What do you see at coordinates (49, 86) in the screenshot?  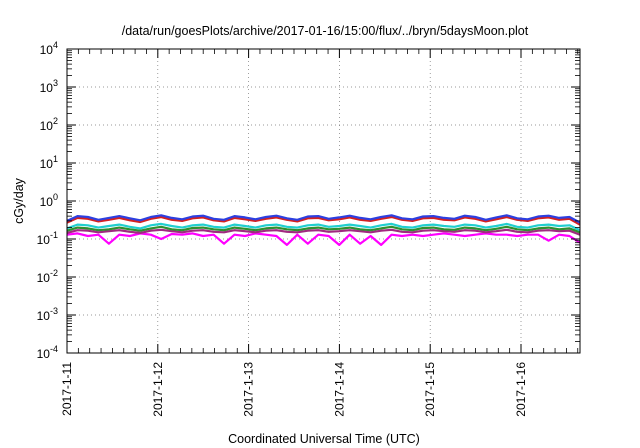 I see `y-tick-label: 10³` at bounding box center [49, 86].